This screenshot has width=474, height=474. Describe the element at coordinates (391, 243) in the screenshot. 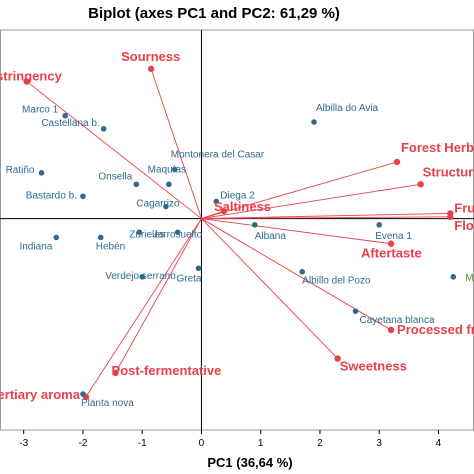

I see `variable-point-aftertaste` at that location.